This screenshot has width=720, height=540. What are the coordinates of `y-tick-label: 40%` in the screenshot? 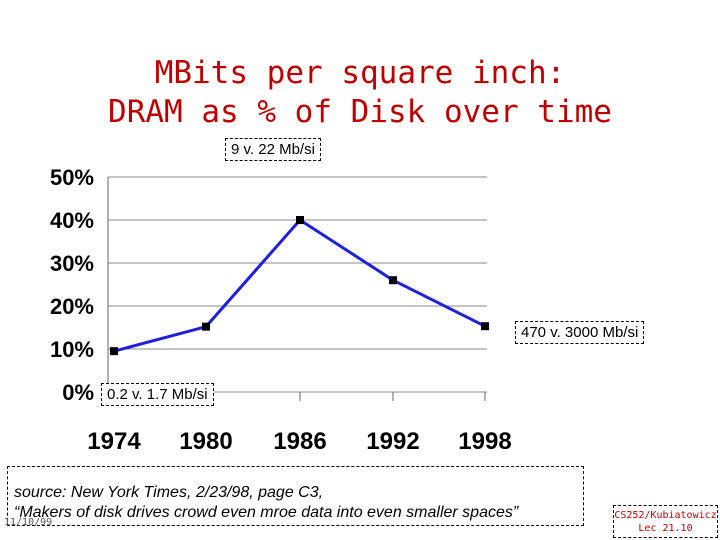 It's located at (72, 220).